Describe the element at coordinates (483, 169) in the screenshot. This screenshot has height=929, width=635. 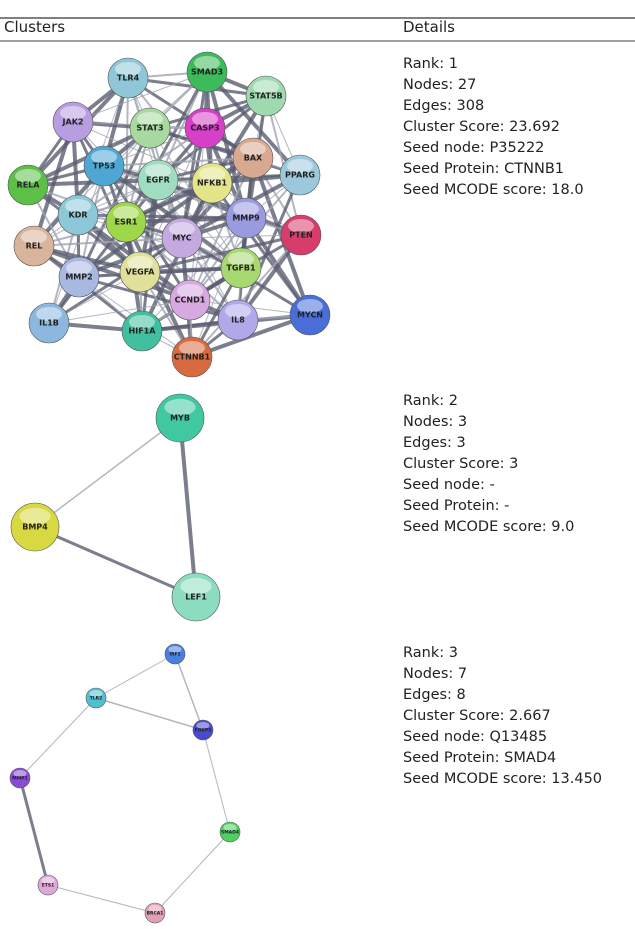
I see `detail-line: Seed Protein: CTNNB1` at that location.